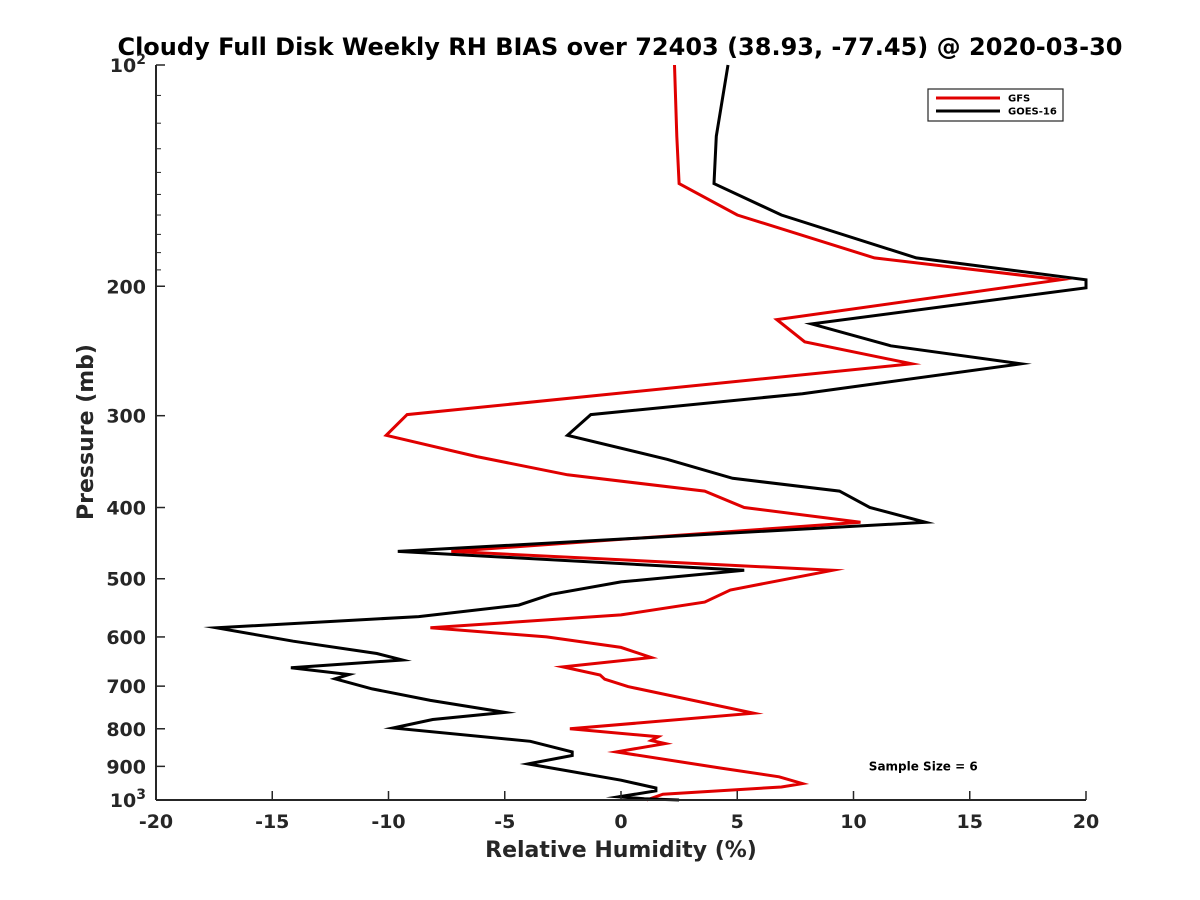 The image size is (1200, 900). What do you see at coordinates (923, 766) in the screenshot?
I see `sample-size-annotation: Sample Size = 6` at bounding box center [923, 766].